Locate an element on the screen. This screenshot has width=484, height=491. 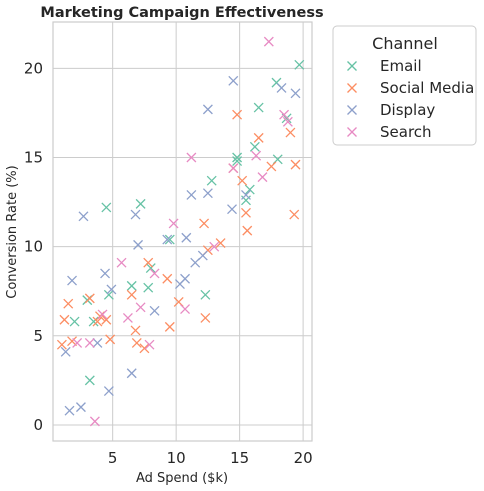
y-tick-label: 15 is located at coordinates (33, 158).